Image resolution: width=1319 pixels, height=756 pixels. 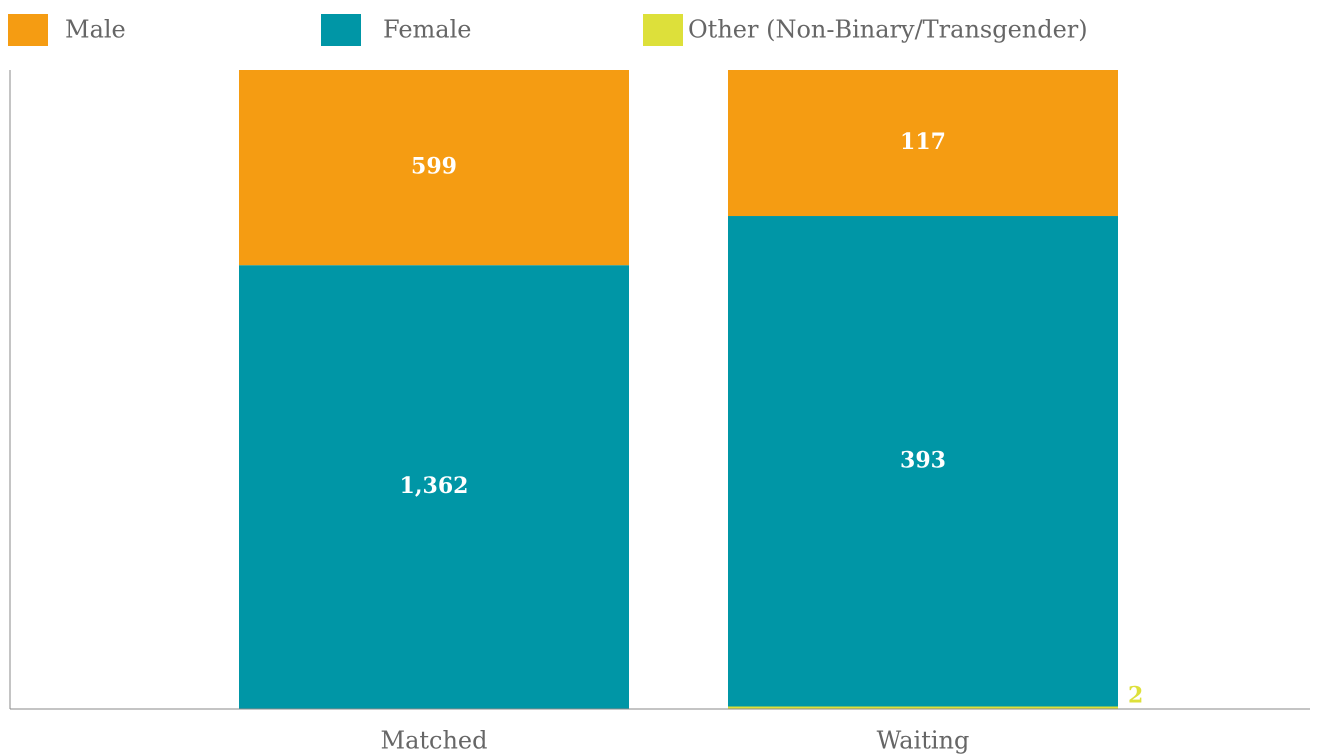 What do you see at coordinates (1135, 696) in the screenshot?
I see `data-label: 2` at bounding box center [1135, 696].